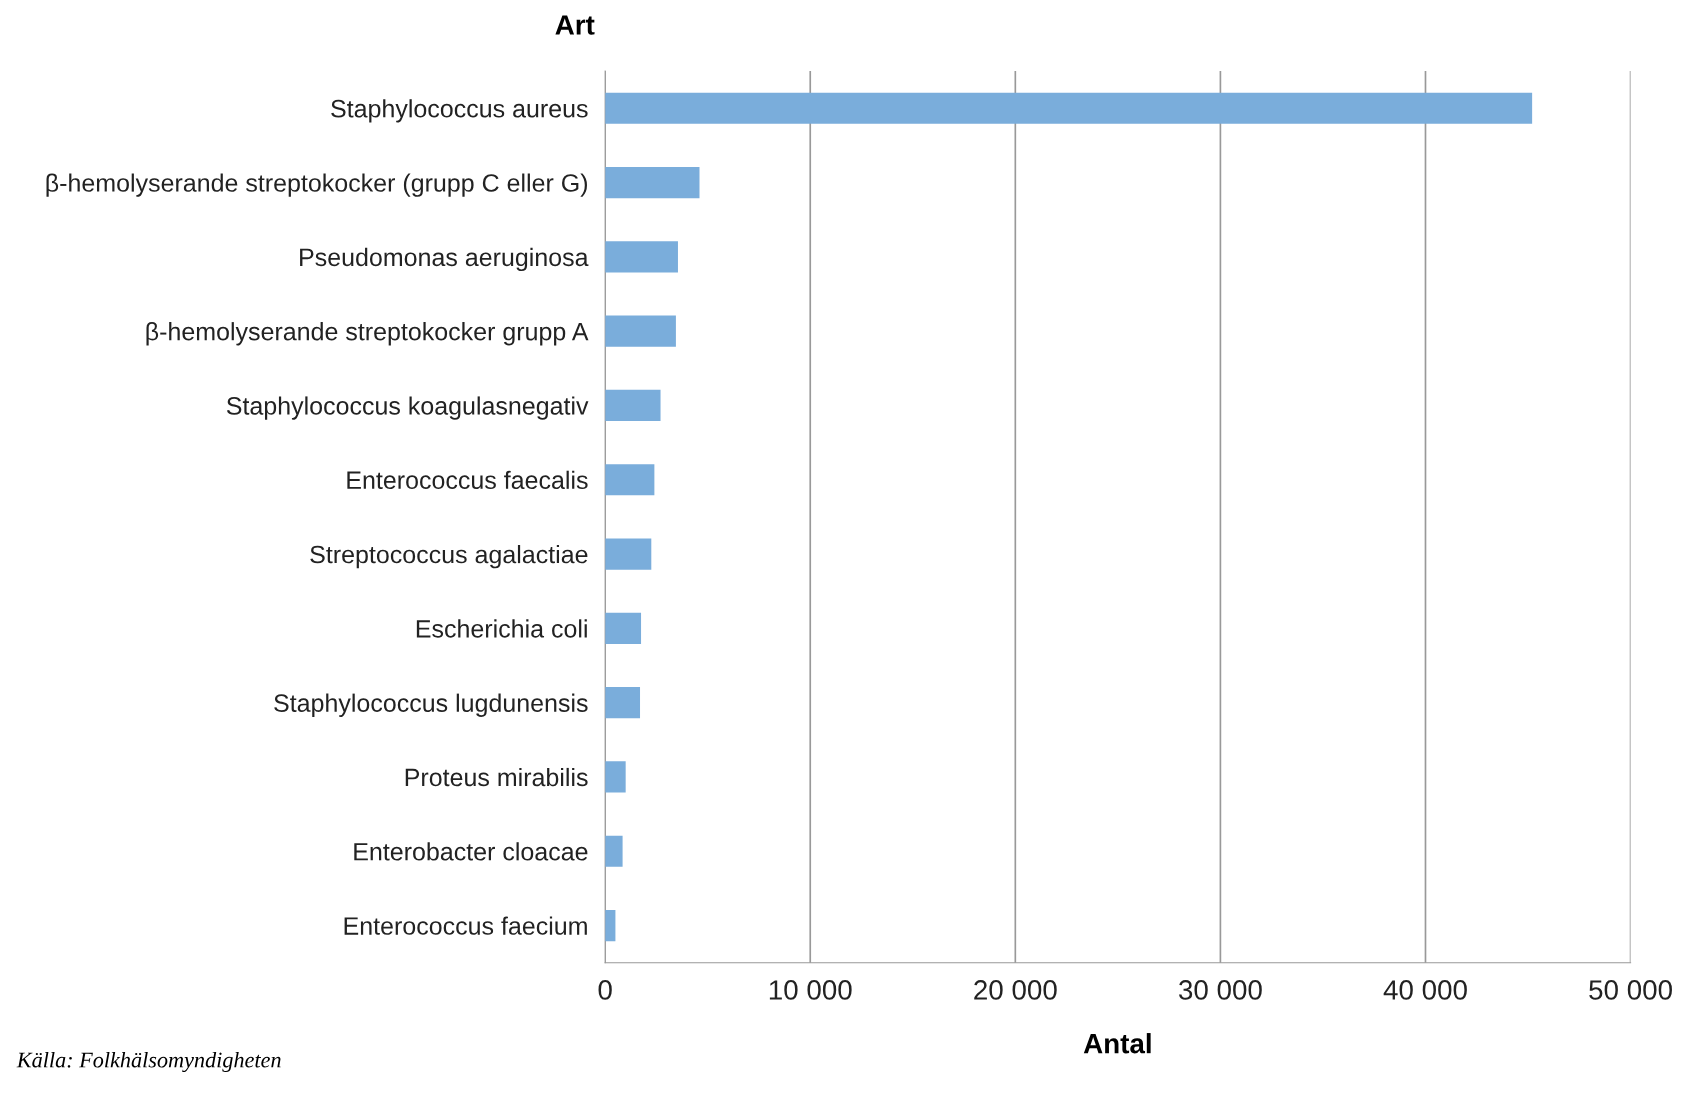 Image resolution: width=1681 pixels, height=1094 pixels. What do you see at coordinates (459, 111) in the screenshot?
I see `y-tick-label: Staphylococcus aureus` at bounding box center [459, 111].